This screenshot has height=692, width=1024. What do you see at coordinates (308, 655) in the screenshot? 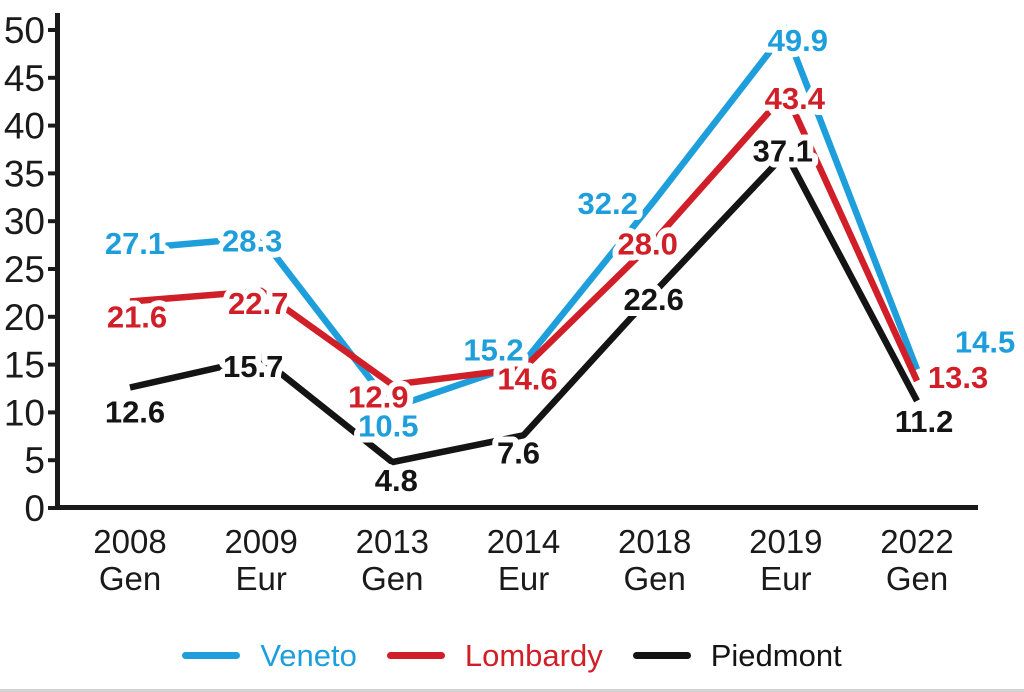
I see `legend-label-veneto: Veneto` at bounding box center [308, 655].